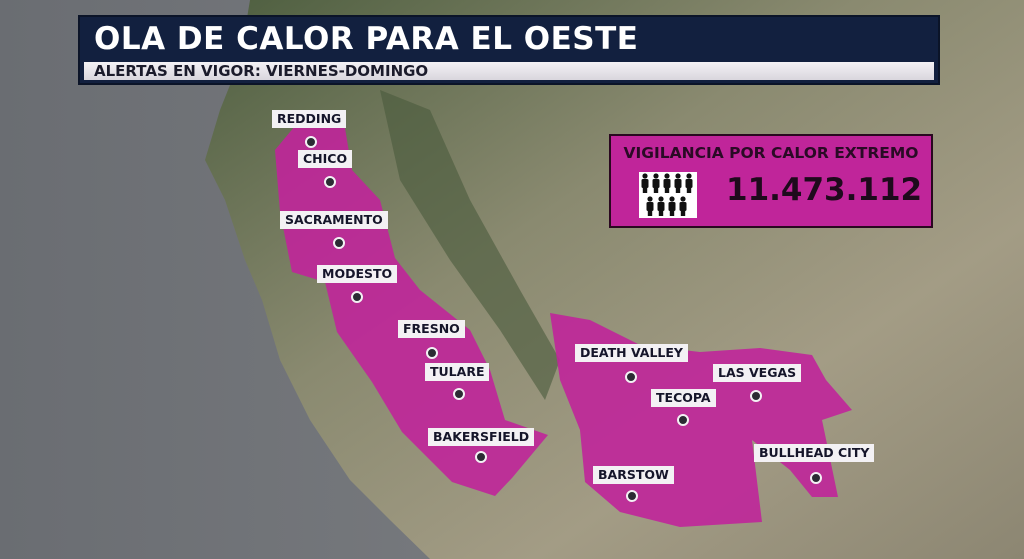 The width and height of the screenshot is (1024, 559). I want to click on people-icon, so click(668, 195).